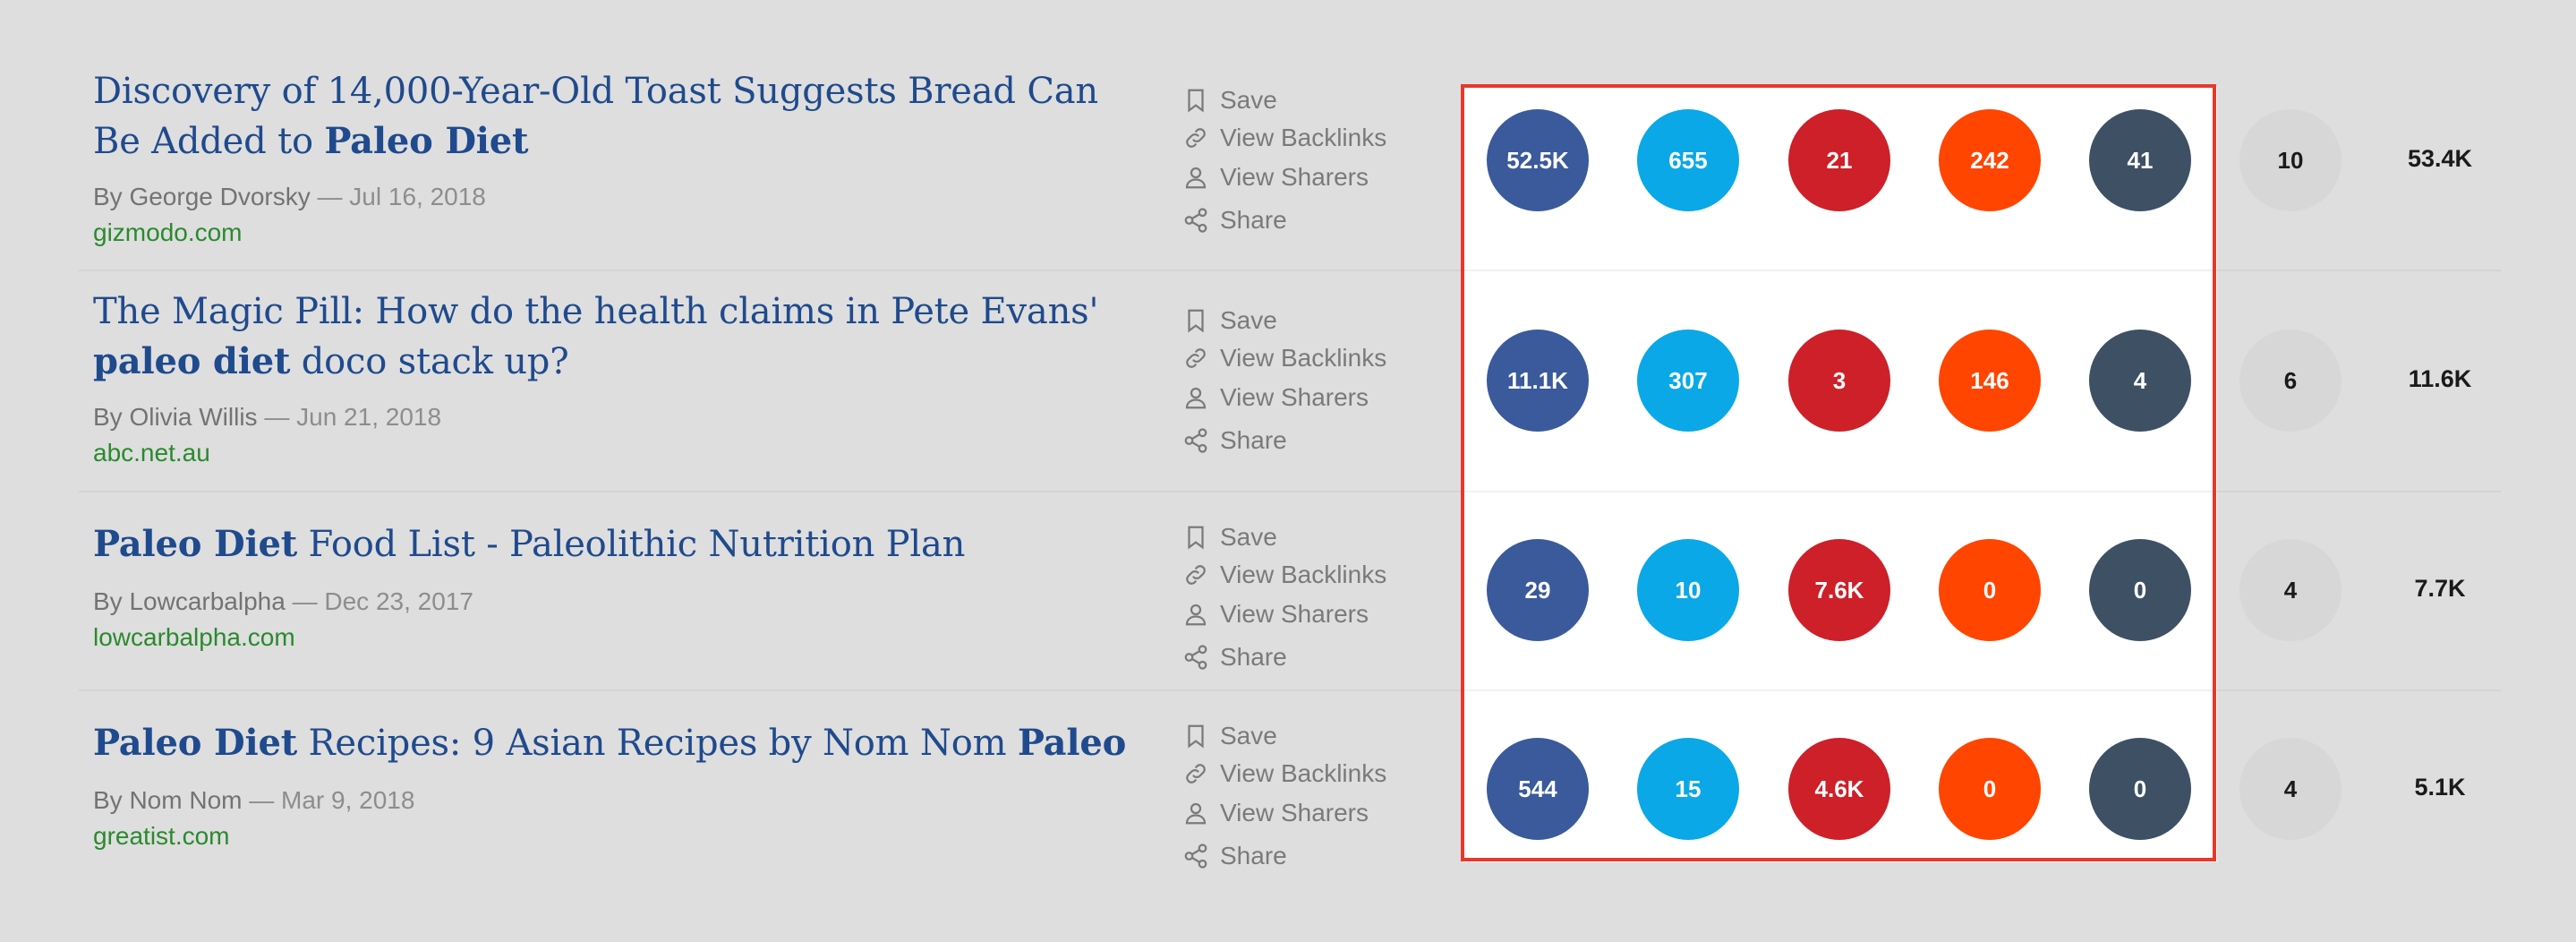 This screenshot has height=942, width=2576. Describe the element at coordinates (657, 743) in the screenshot. I see `title-text: Recipes: 9 Asian Recipes by Nom Nom` at that location.